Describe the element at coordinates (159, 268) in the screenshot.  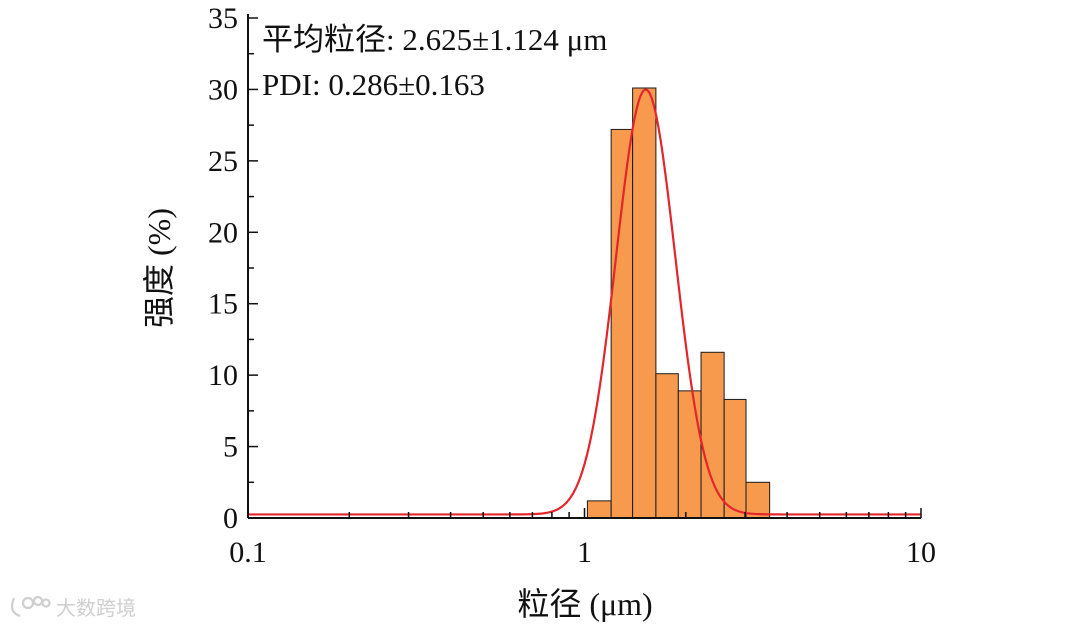
I see `y-axis-title: 强度 (%)` at that location.